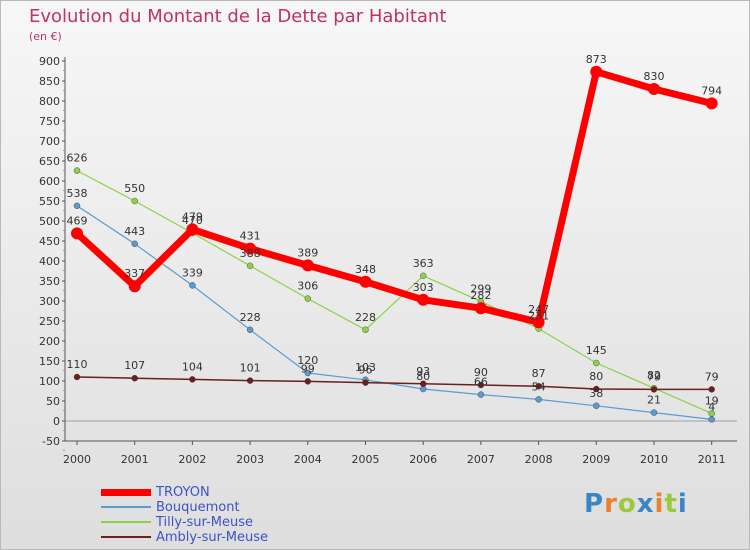  What do you see at coordinates (49, 61) in the screenshot?
I see `y-tick-label: 900` at bounding box center [49, 61].